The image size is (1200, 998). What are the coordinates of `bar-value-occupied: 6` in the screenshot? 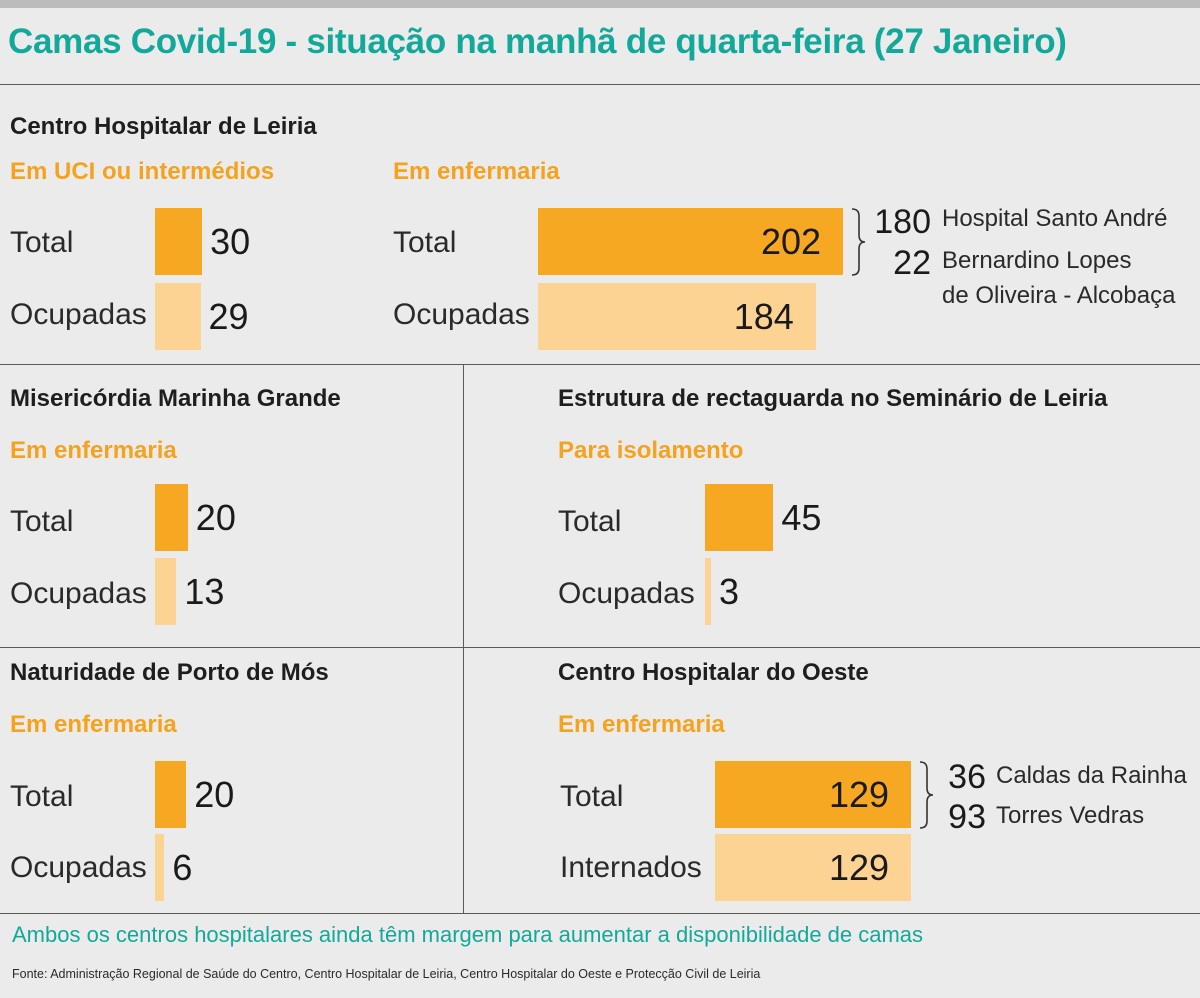 It's located at (182, 867).